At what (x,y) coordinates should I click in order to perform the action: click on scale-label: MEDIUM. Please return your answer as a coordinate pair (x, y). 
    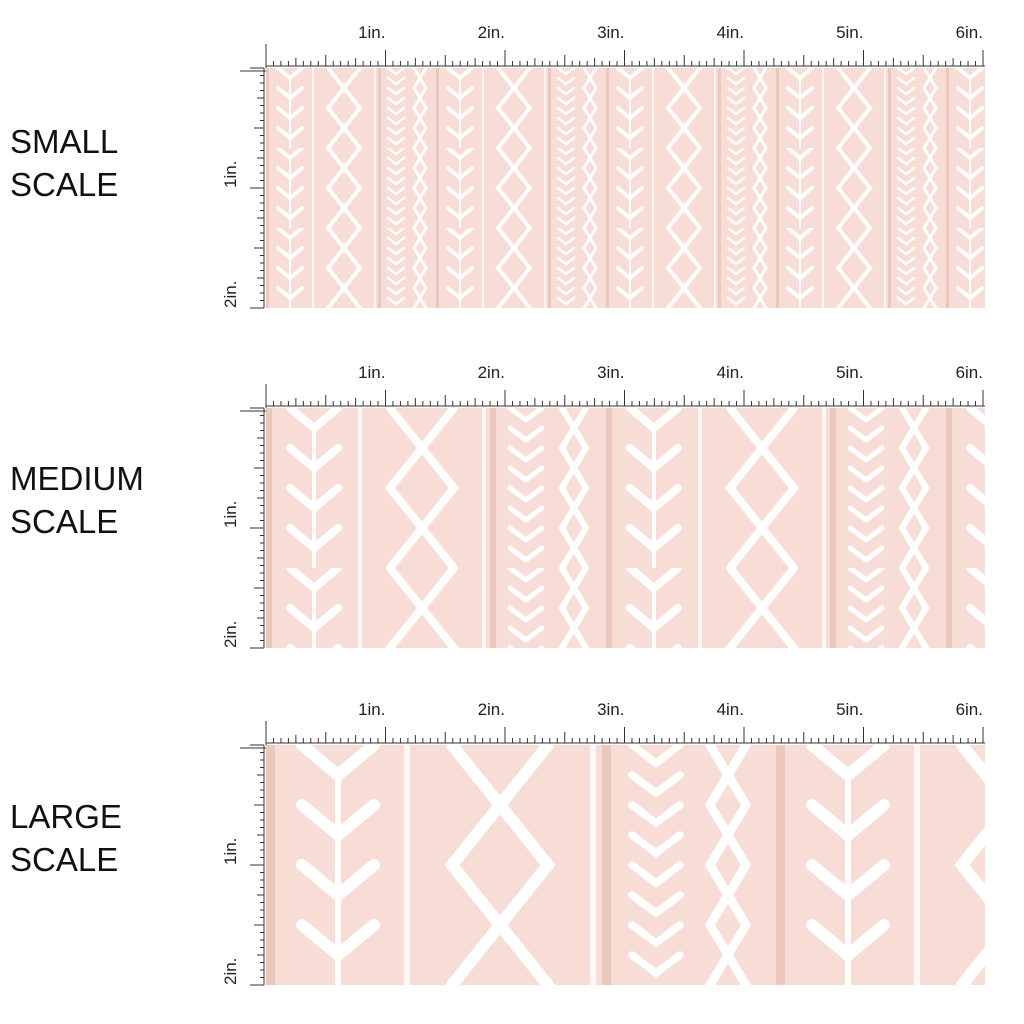
    Looking at the image, I should click on (77, 478).